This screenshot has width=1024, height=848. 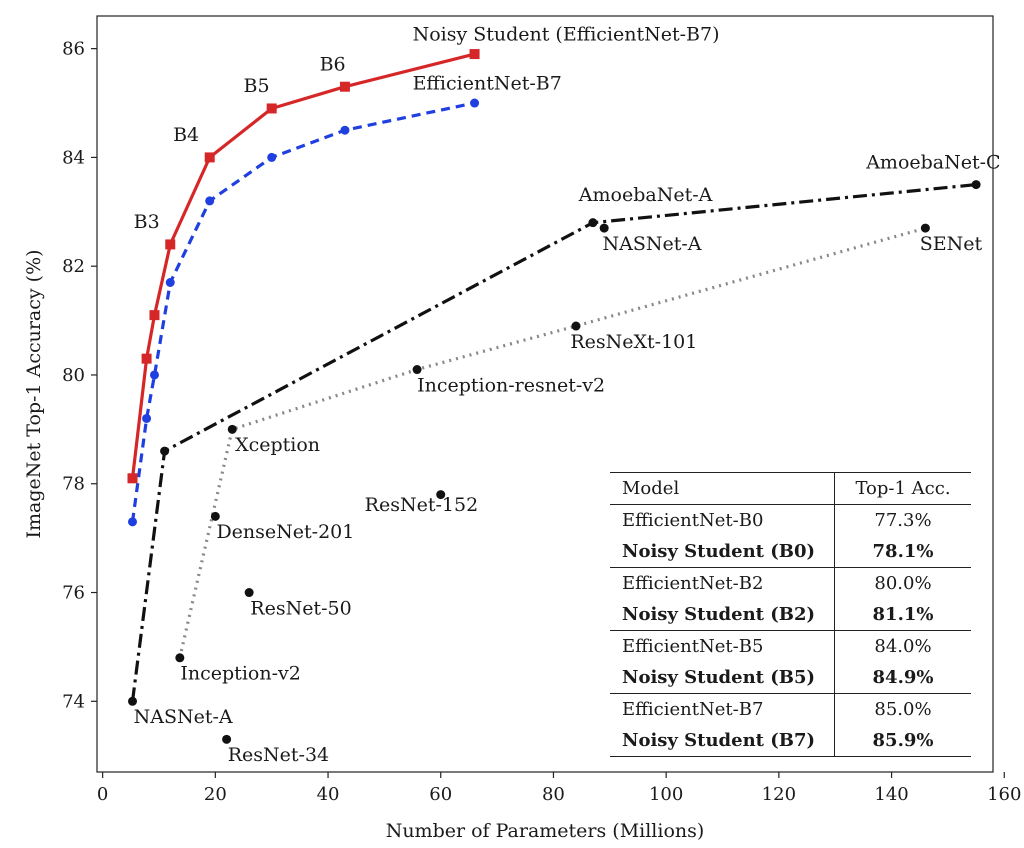 I want to click on row-acc: 84.9%, so click(x=902, y=678).